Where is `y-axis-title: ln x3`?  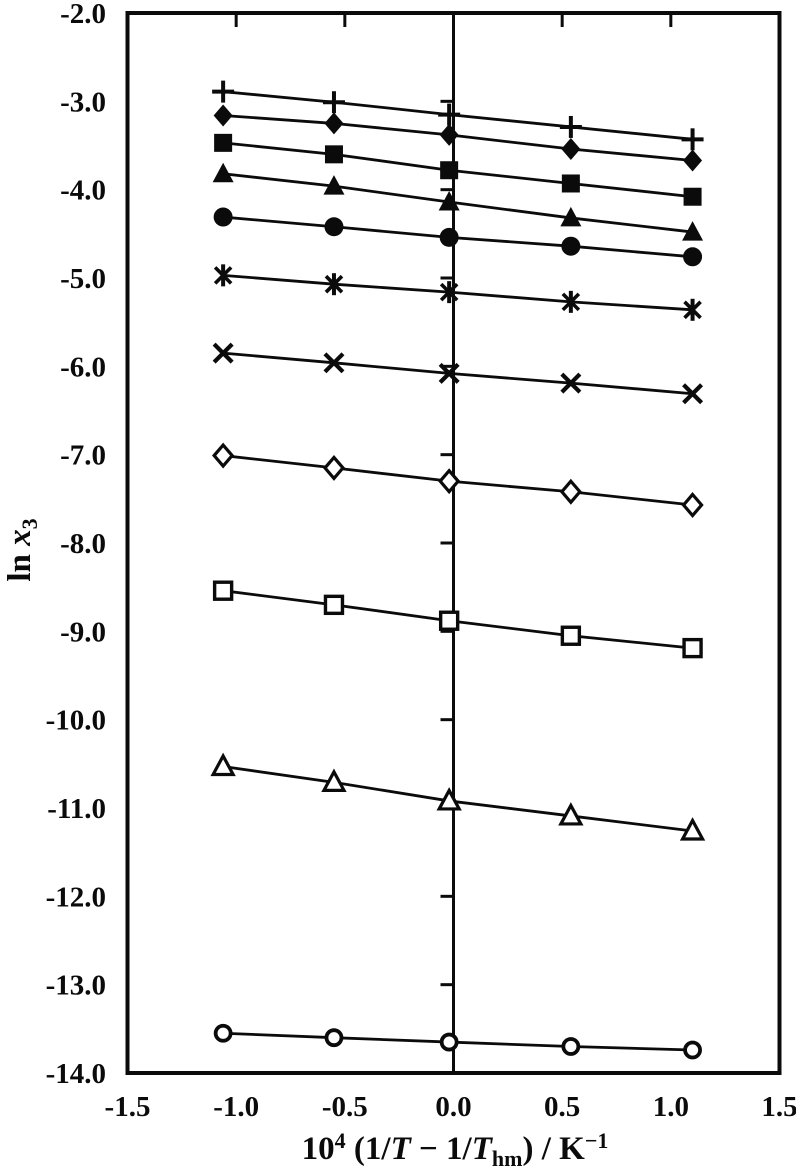
y-axis-title: ln x3 is located at coordinates (22, 549).